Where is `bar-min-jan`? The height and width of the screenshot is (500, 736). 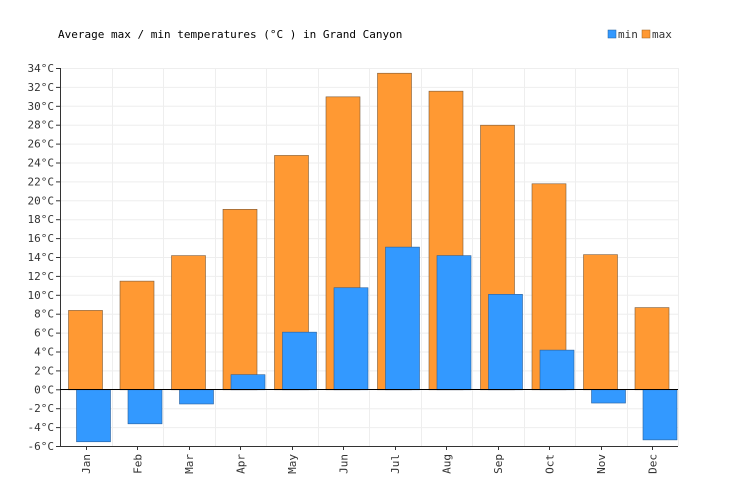
bar-min-jan is located at coordinates (93, 416).